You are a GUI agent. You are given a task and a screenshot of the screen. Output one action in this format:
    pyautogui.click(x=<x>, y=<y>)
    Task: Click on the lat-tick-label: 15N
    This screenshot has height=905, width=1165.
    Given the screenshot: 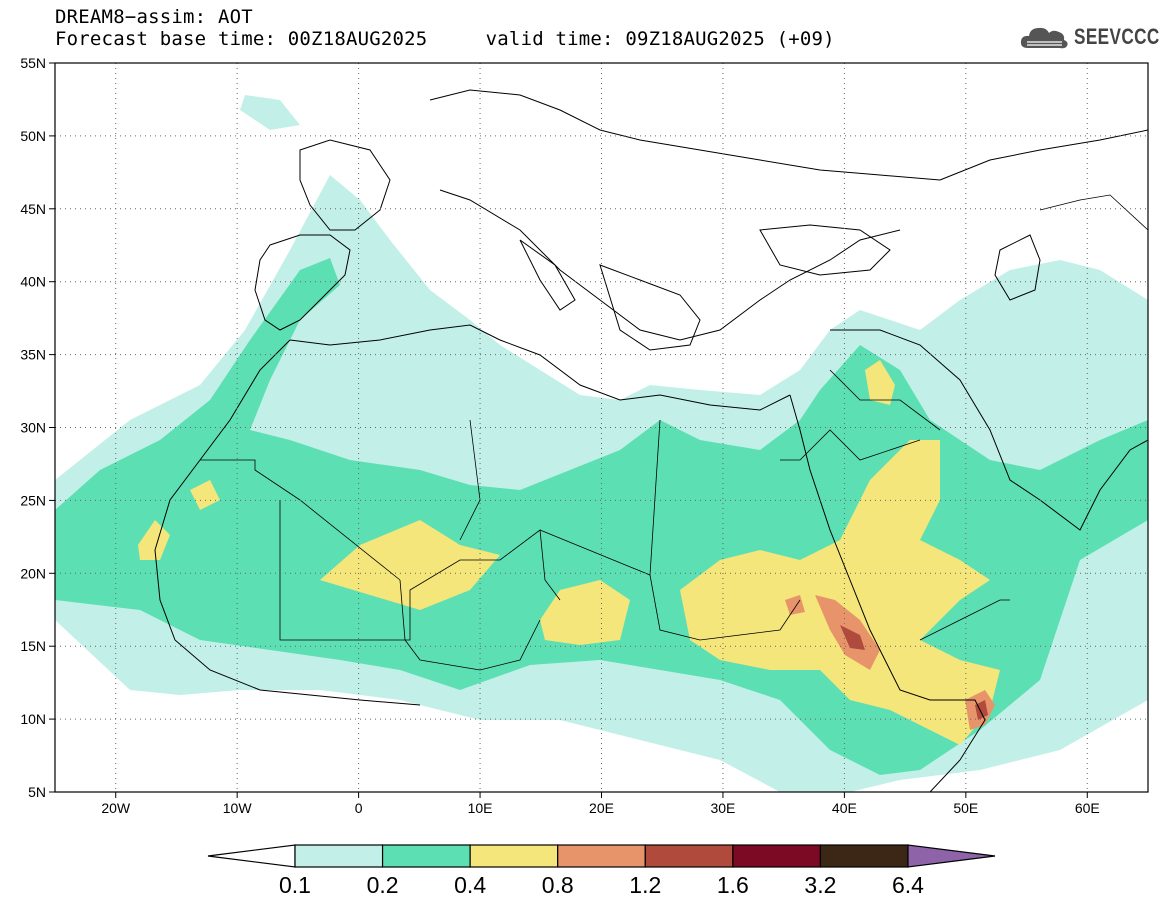 What is the action you would take?
    pyautogui.click(x=33, y=646)
    